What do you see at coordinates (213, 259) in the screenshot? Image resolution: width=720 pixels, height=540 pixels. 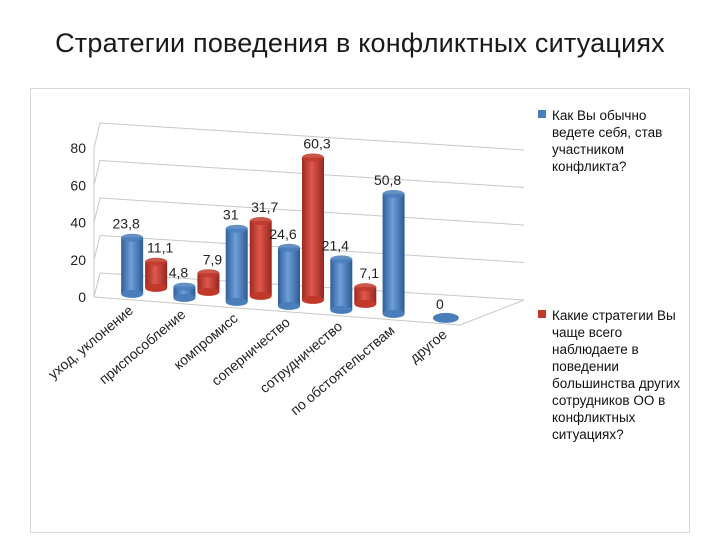 I see `data-label: 7,9` at bounding box center [213, 259].